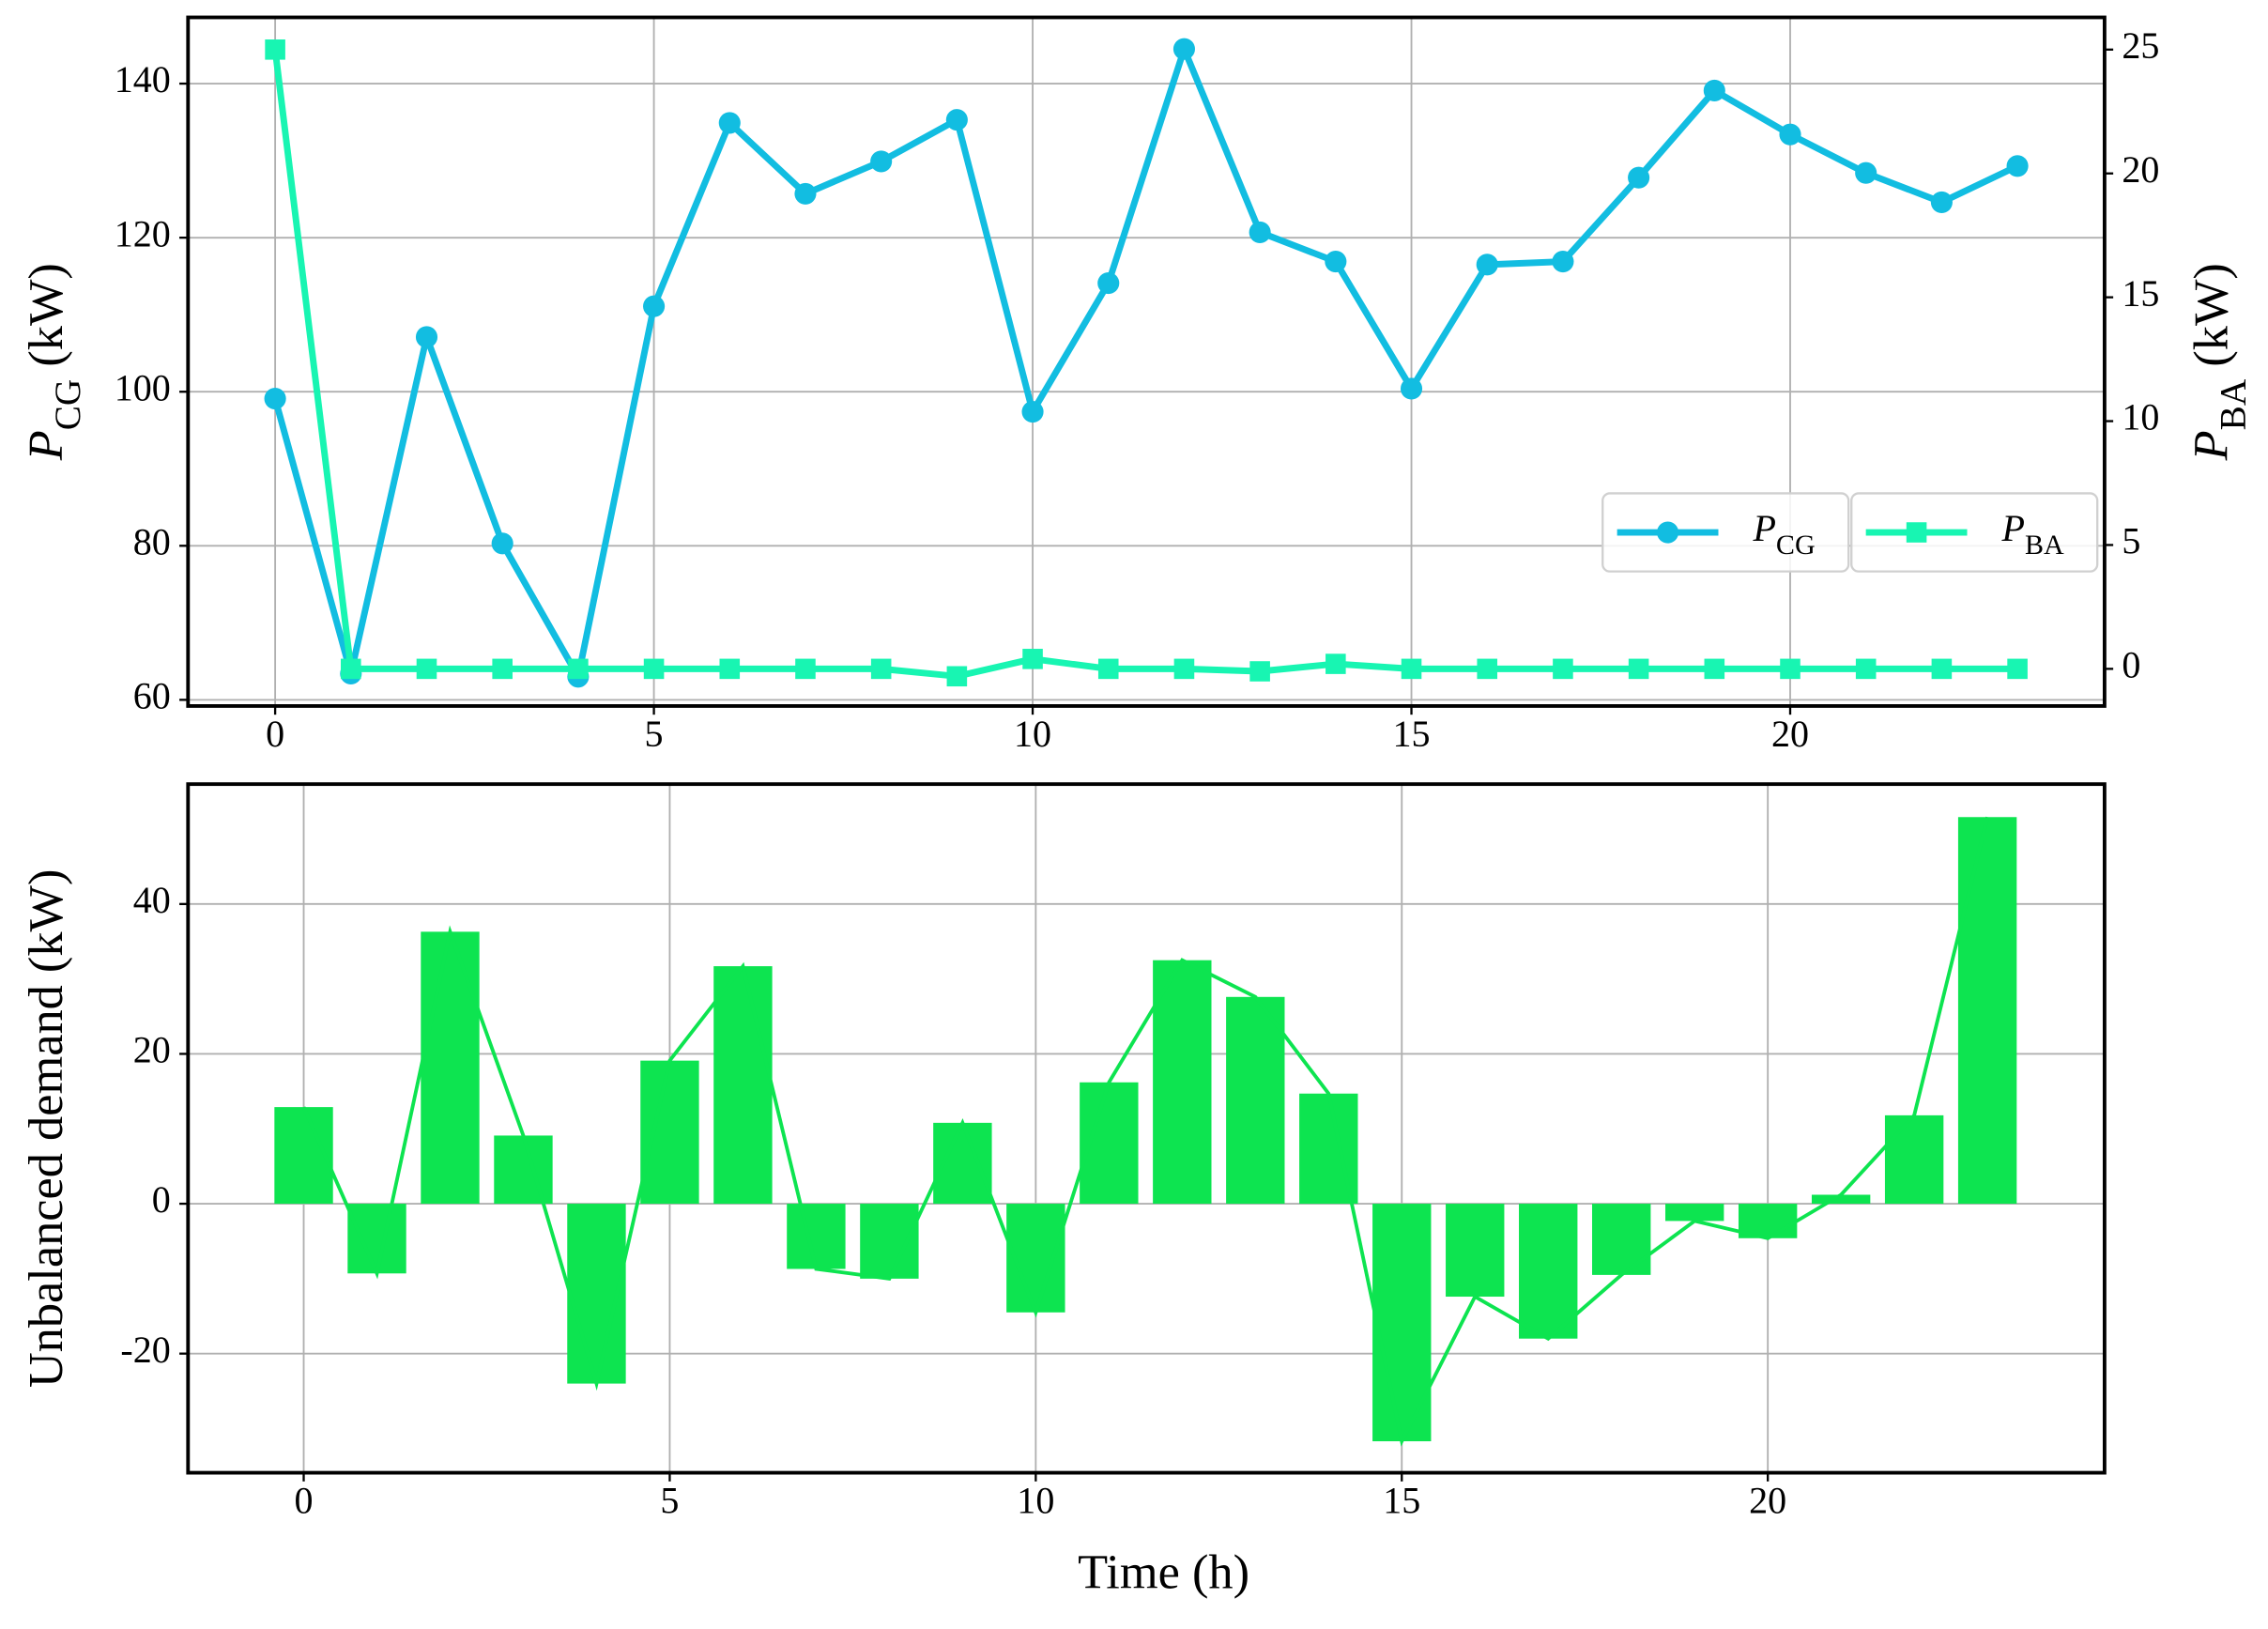 Image resolution: width=2268 pixels, height=1629 pixels. What do you see at coordinates (2031, 534) in the screenshot?
I see `legend-label: PBA` at bounding box center [2031, 534].